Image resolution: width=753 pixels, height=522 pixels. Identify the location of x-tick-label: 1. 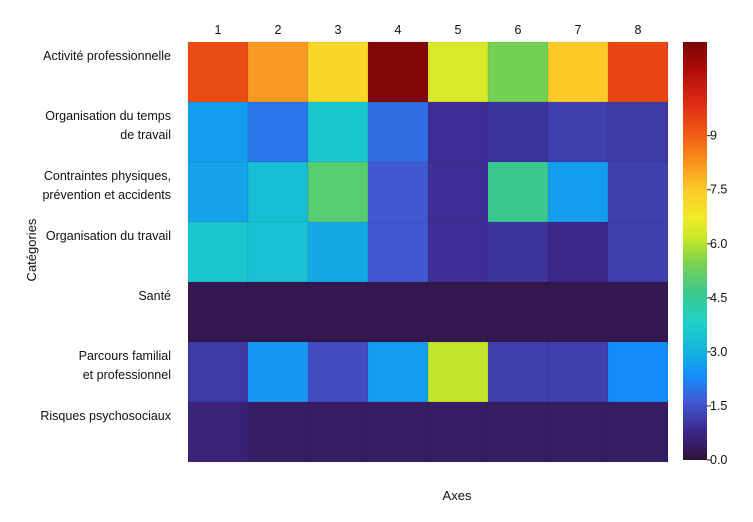
(218, 30).